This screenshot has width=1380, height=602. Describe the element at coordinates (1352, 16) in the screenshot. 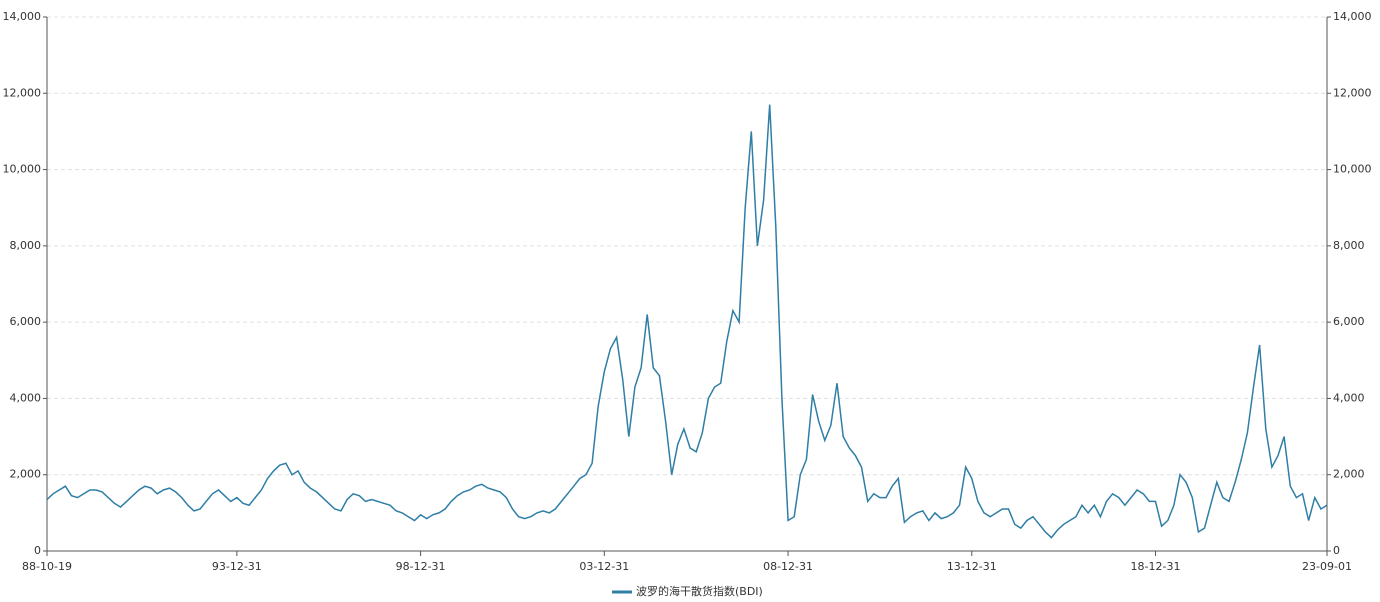

I see `y2-tick-label: 14,000` at that location.